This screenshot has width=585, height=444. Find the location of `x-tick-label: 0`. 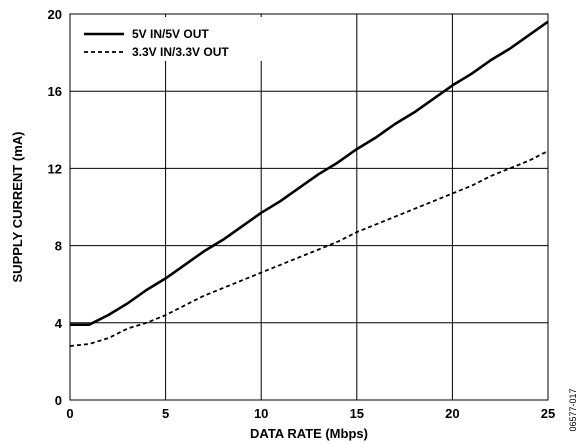

x-tick-label: 0 is located at coordinates (69, 413).